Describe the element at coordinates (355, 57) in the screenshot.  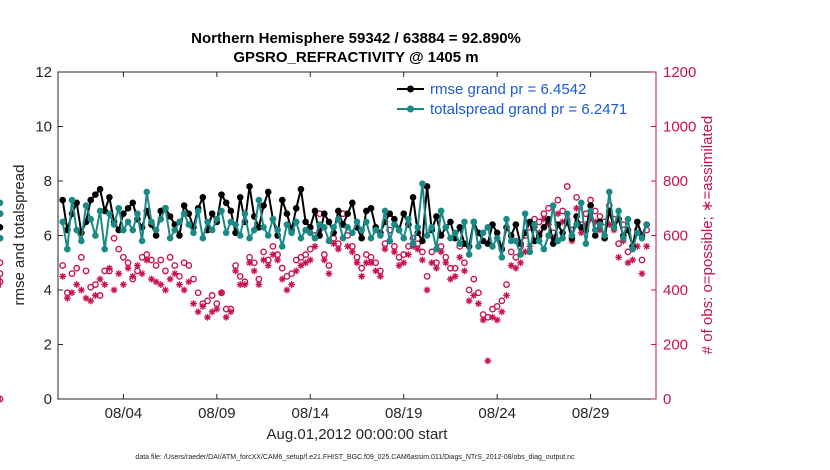
I see `chart-subtitle: GPSRO_REFRACTIVITY @ 1405 m` at that location.